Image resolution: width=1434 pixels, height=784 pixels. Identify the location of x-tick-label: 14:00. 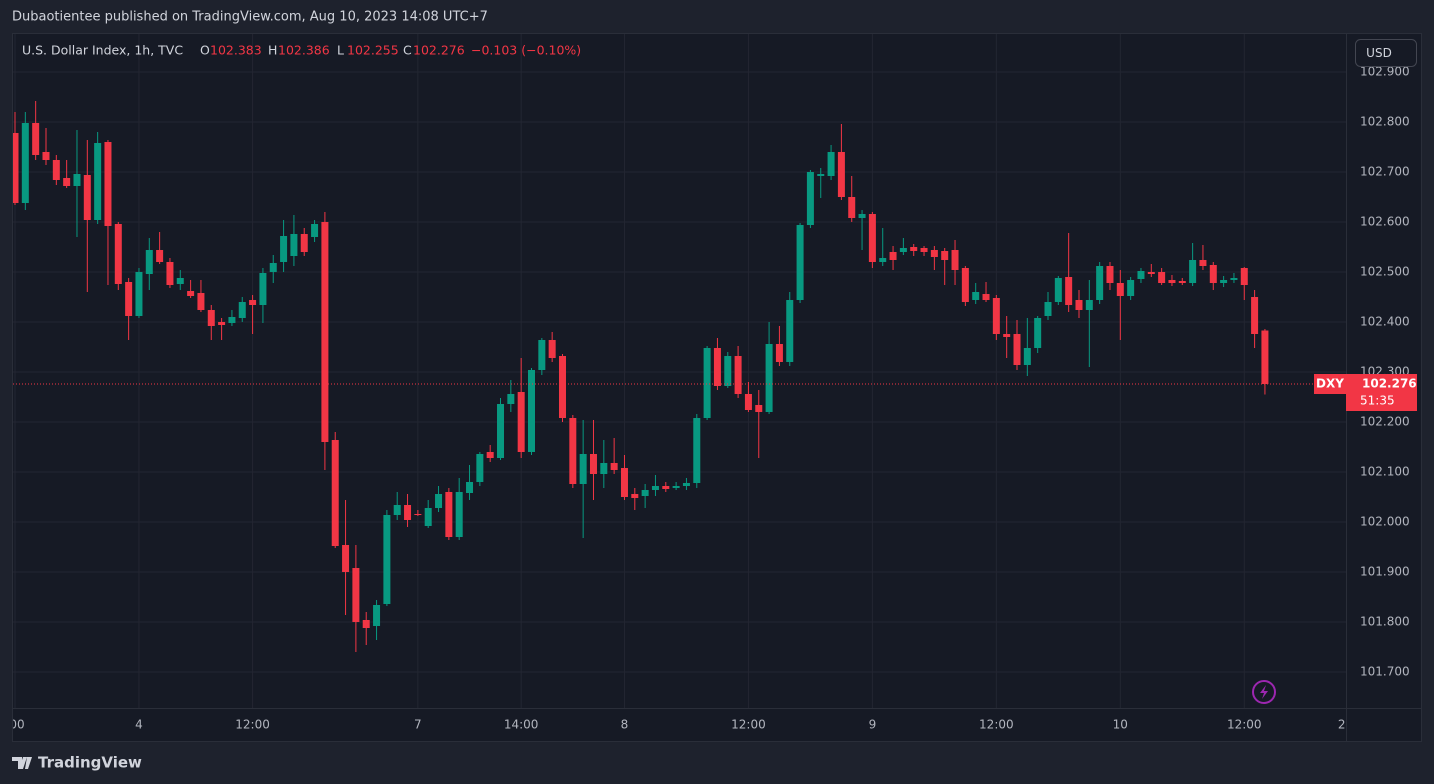
(521, 725).